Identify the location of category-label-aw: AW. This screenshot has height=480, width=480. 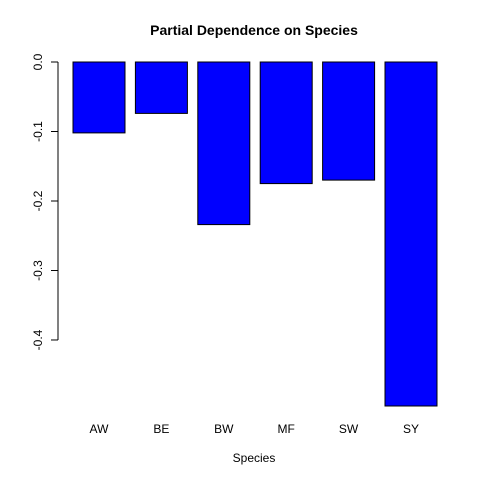
(100, 429).